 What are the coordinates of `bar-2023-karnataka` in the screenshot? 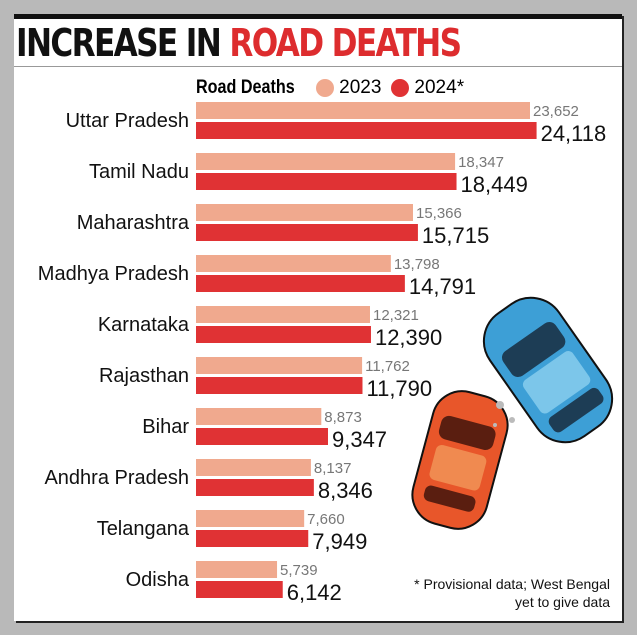 It's located at (283, 314).